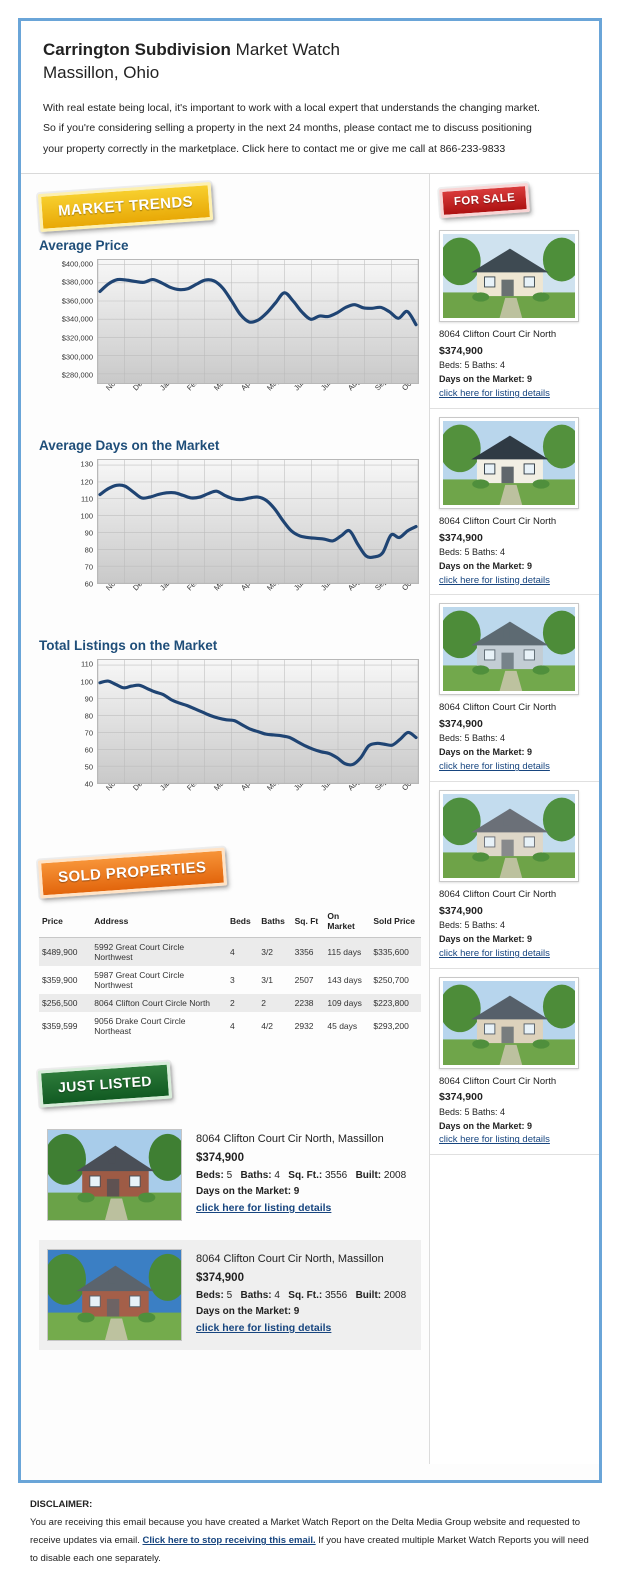 Image resolution: width=620 pixels, height=1583 pixels. Describe the element at coordinates (395, 922) in the screenshot. I see `col-sold-price: Sold Price` at that location.